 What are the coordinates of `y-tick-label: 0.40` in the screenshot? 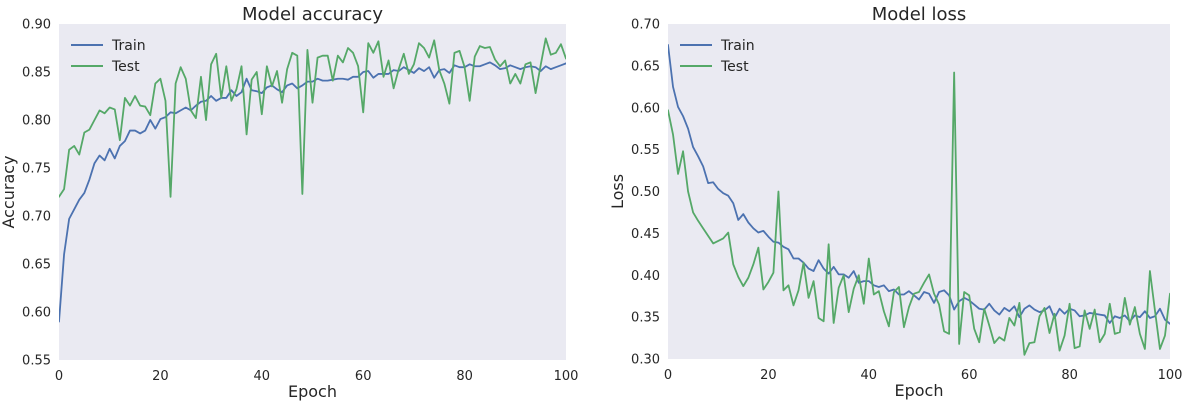 It's located at (645, 276).